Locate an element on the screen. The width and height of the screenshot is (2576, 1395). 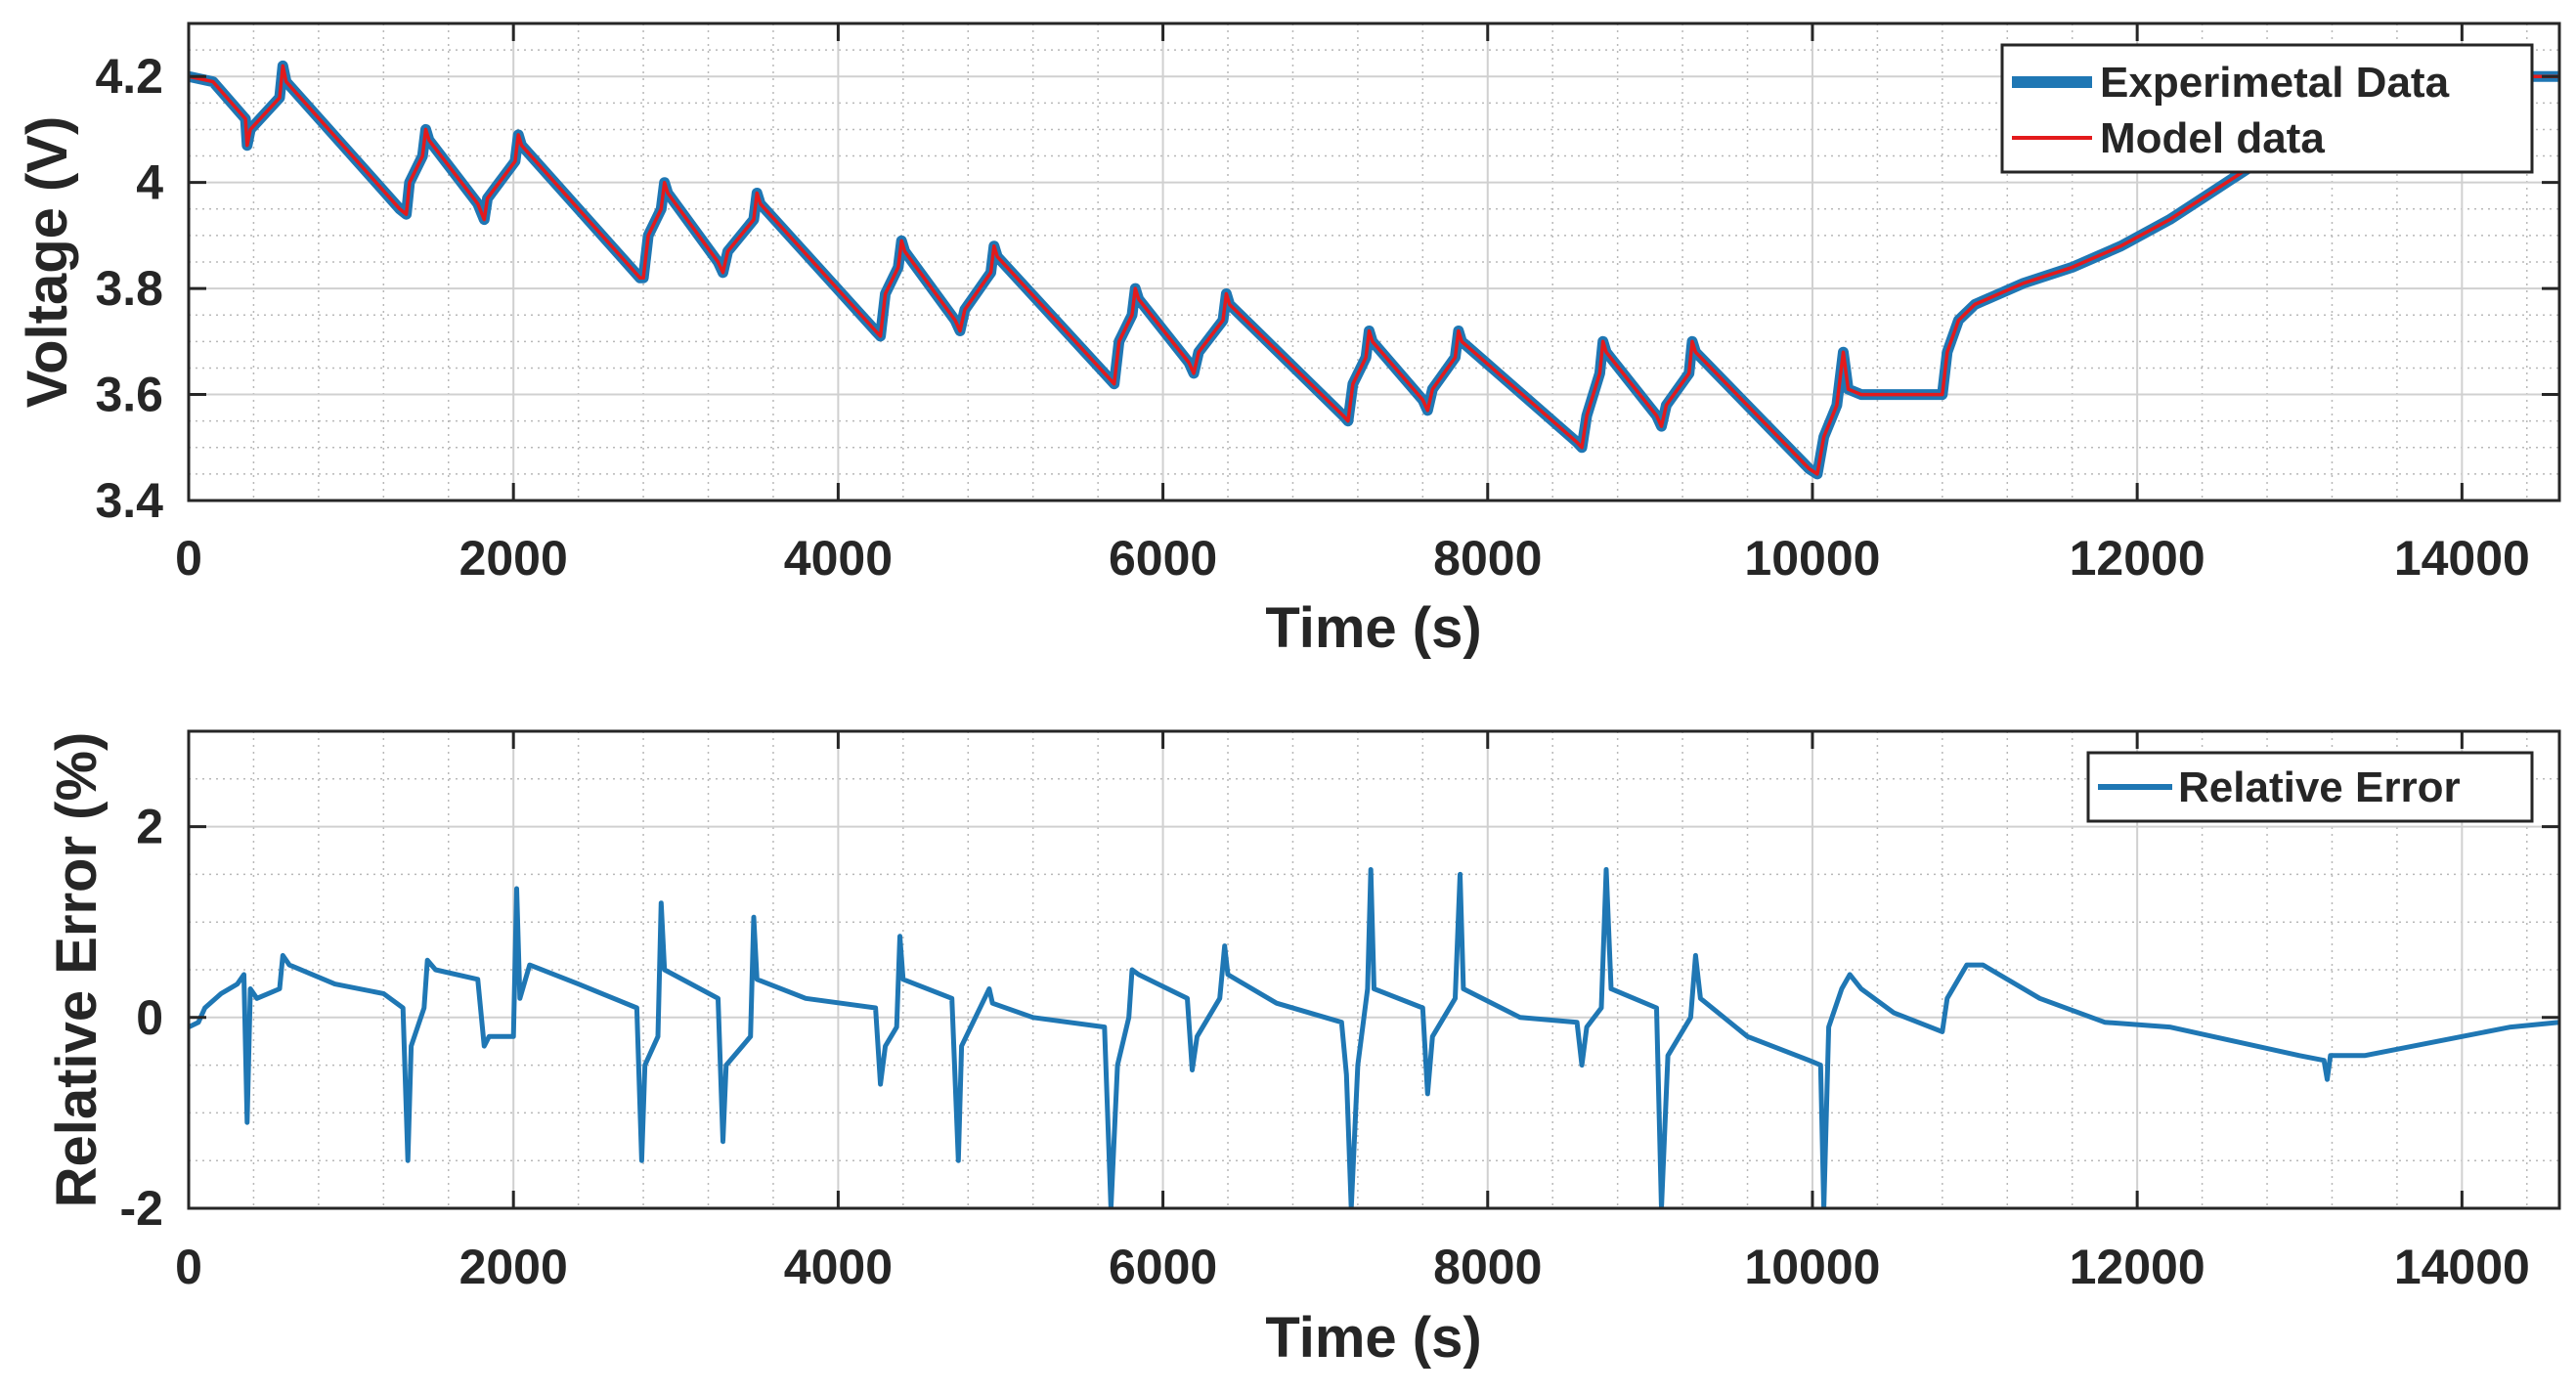
legend-label-experimental: Experimetal Data is located at coordinates (2275, 83).